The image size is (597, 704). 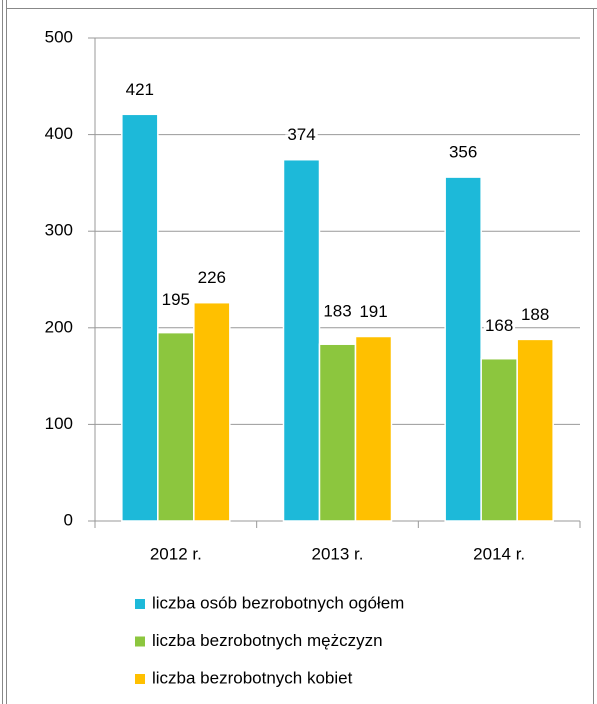 I want to click on y-tick-label: 0, so click(x=68, y=519).